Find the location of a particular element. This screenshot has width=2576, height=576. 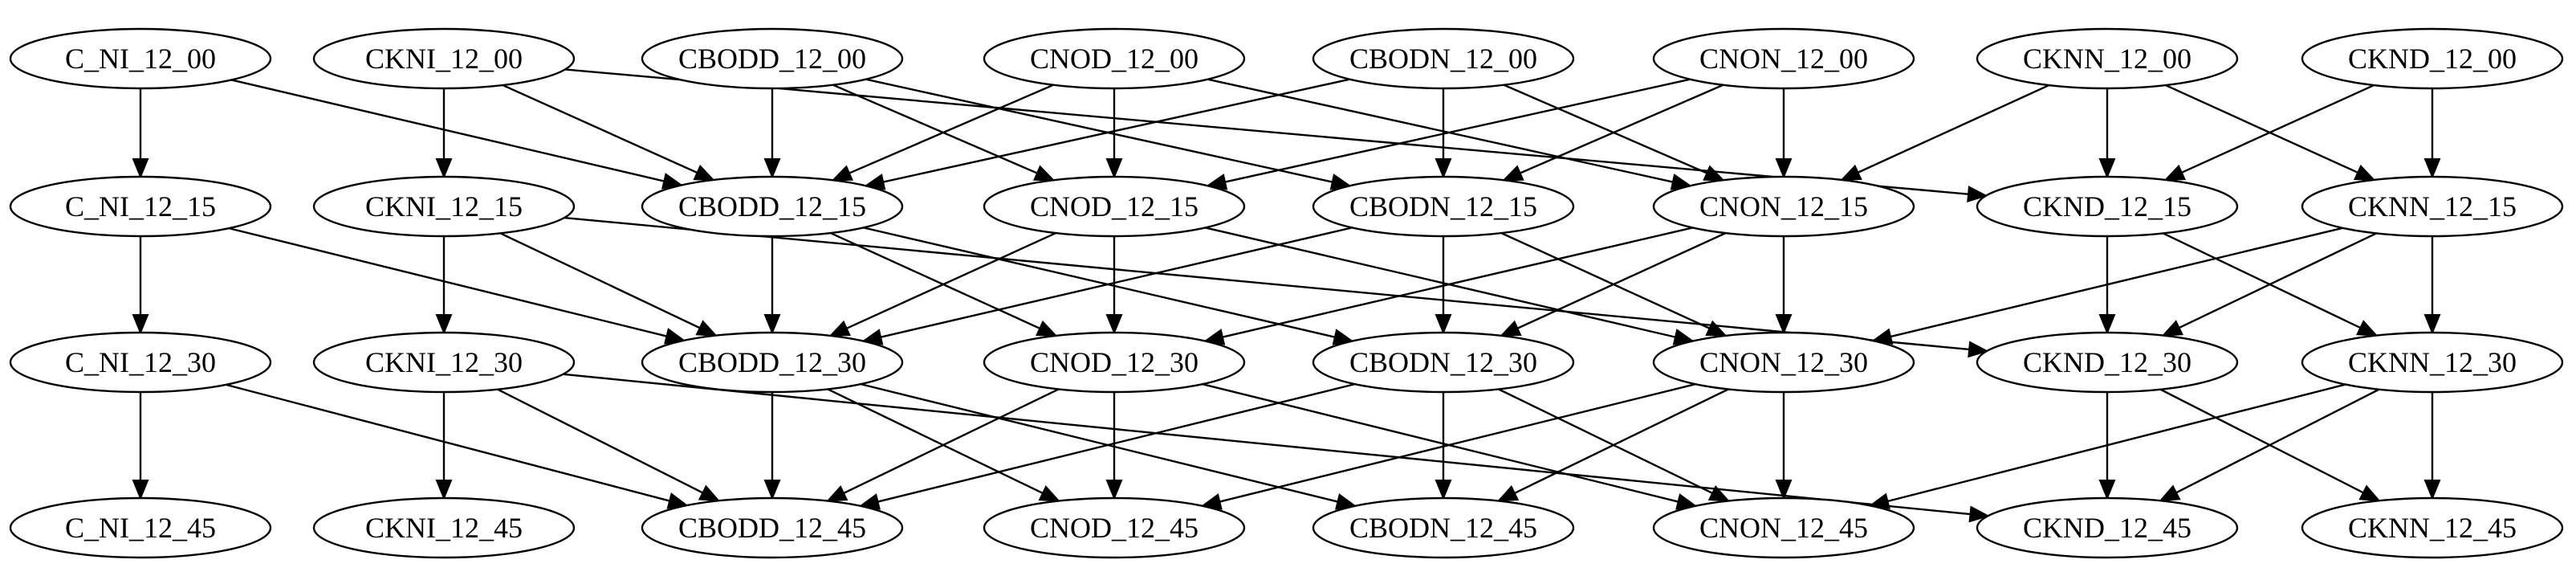

node-label: CKND_12_30 is located at coordinates (2107, 362).